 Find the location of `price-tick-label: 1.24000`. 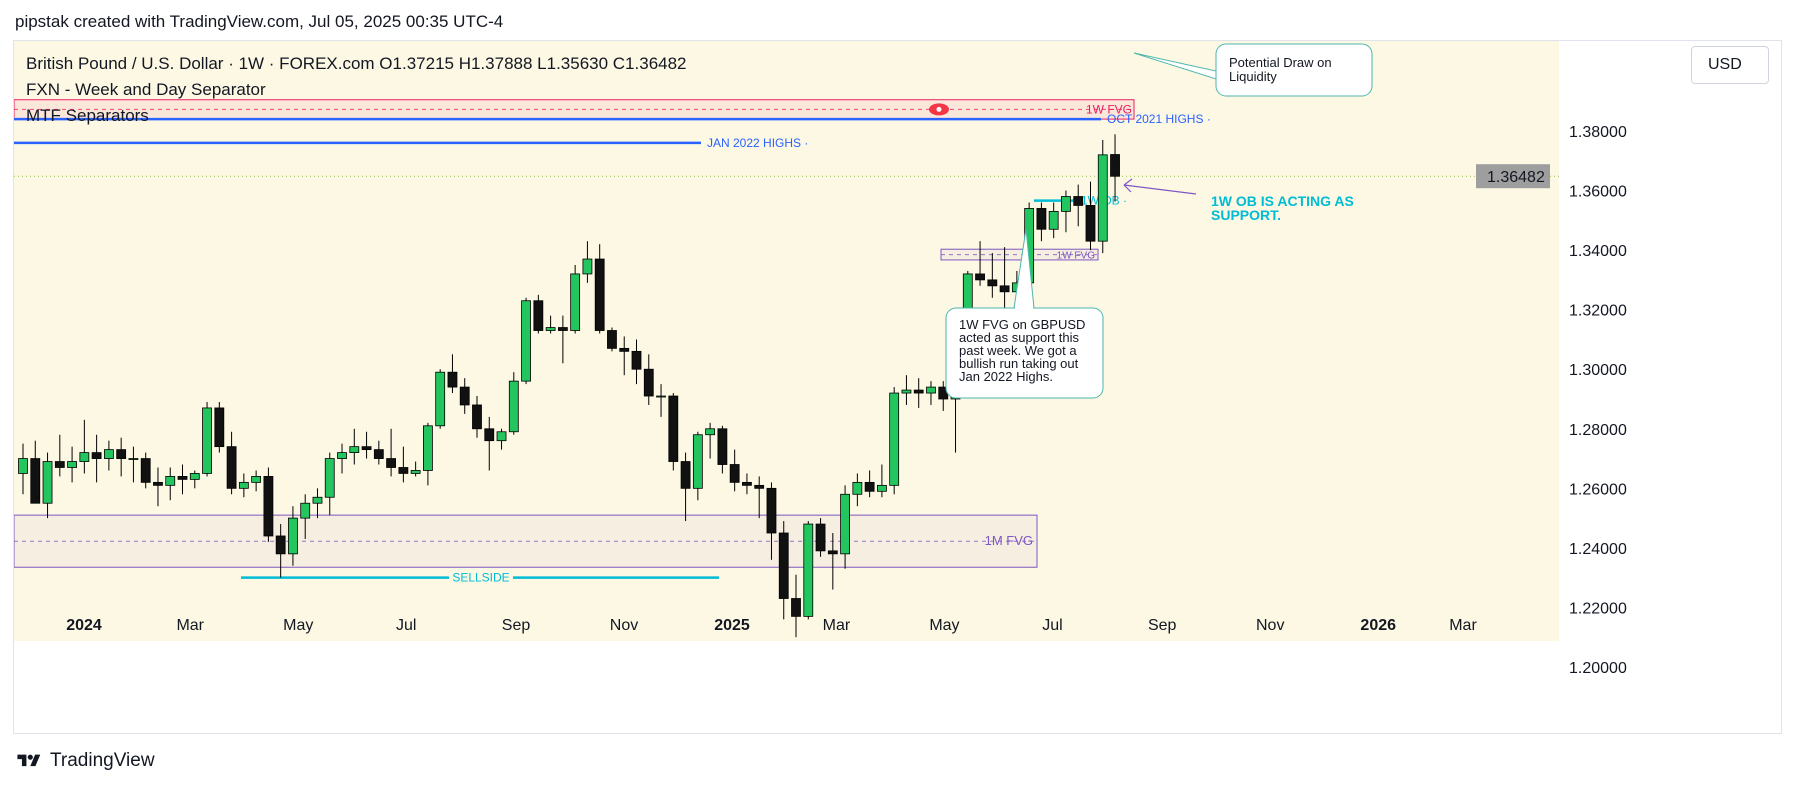

price-tick-label: 1.24000 is located at coordinates (1598, 549).